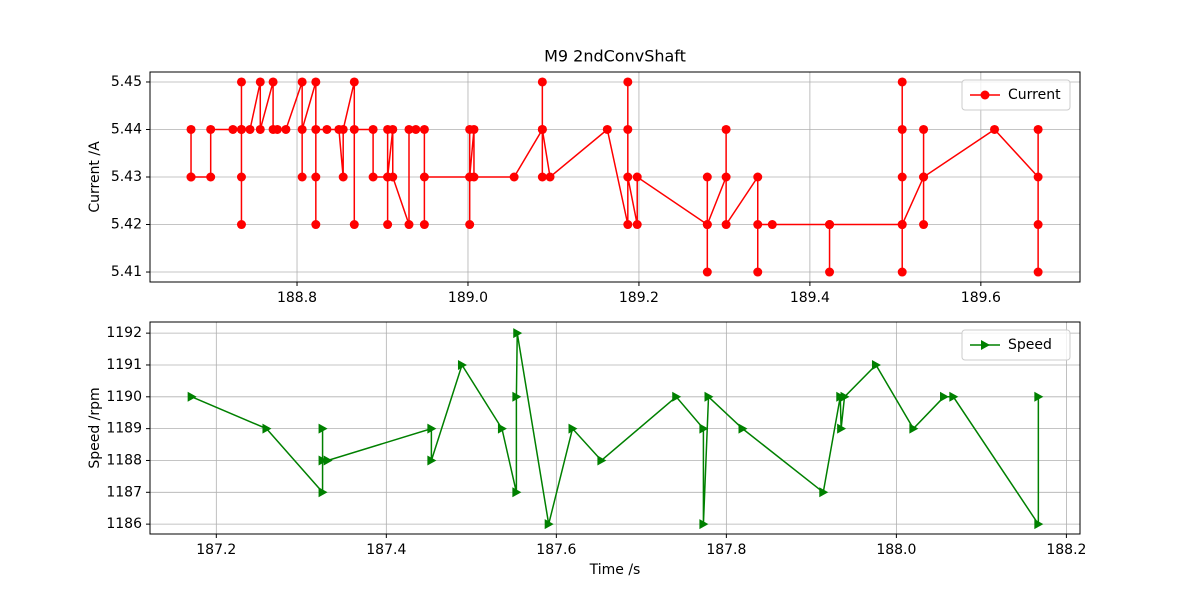 The width and height of the screenshot is (1200, 600). I want to click on y-axis-label: Current /A, so click(95, 177).